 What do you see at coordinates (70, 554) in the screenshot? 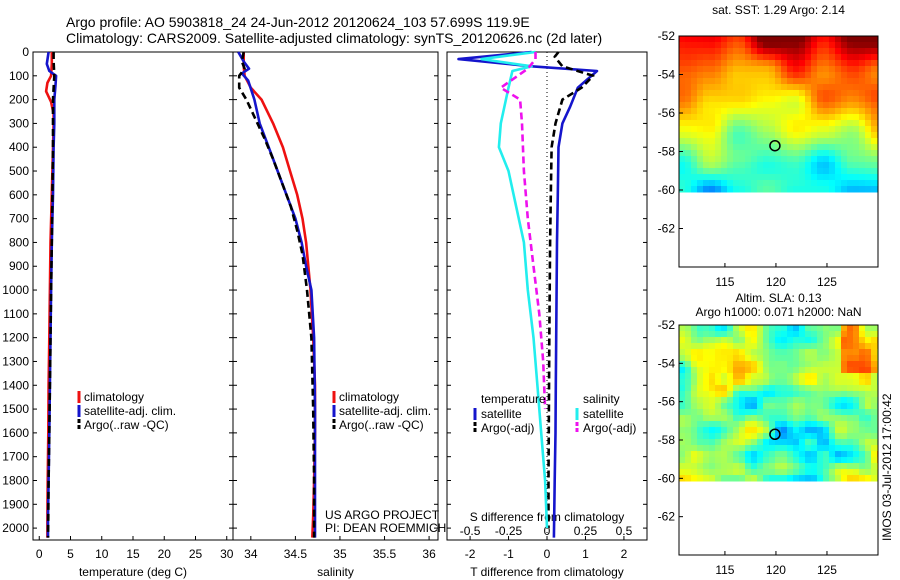
I see `temperature-xtick-label: 5` at bounding box center [70, 554].